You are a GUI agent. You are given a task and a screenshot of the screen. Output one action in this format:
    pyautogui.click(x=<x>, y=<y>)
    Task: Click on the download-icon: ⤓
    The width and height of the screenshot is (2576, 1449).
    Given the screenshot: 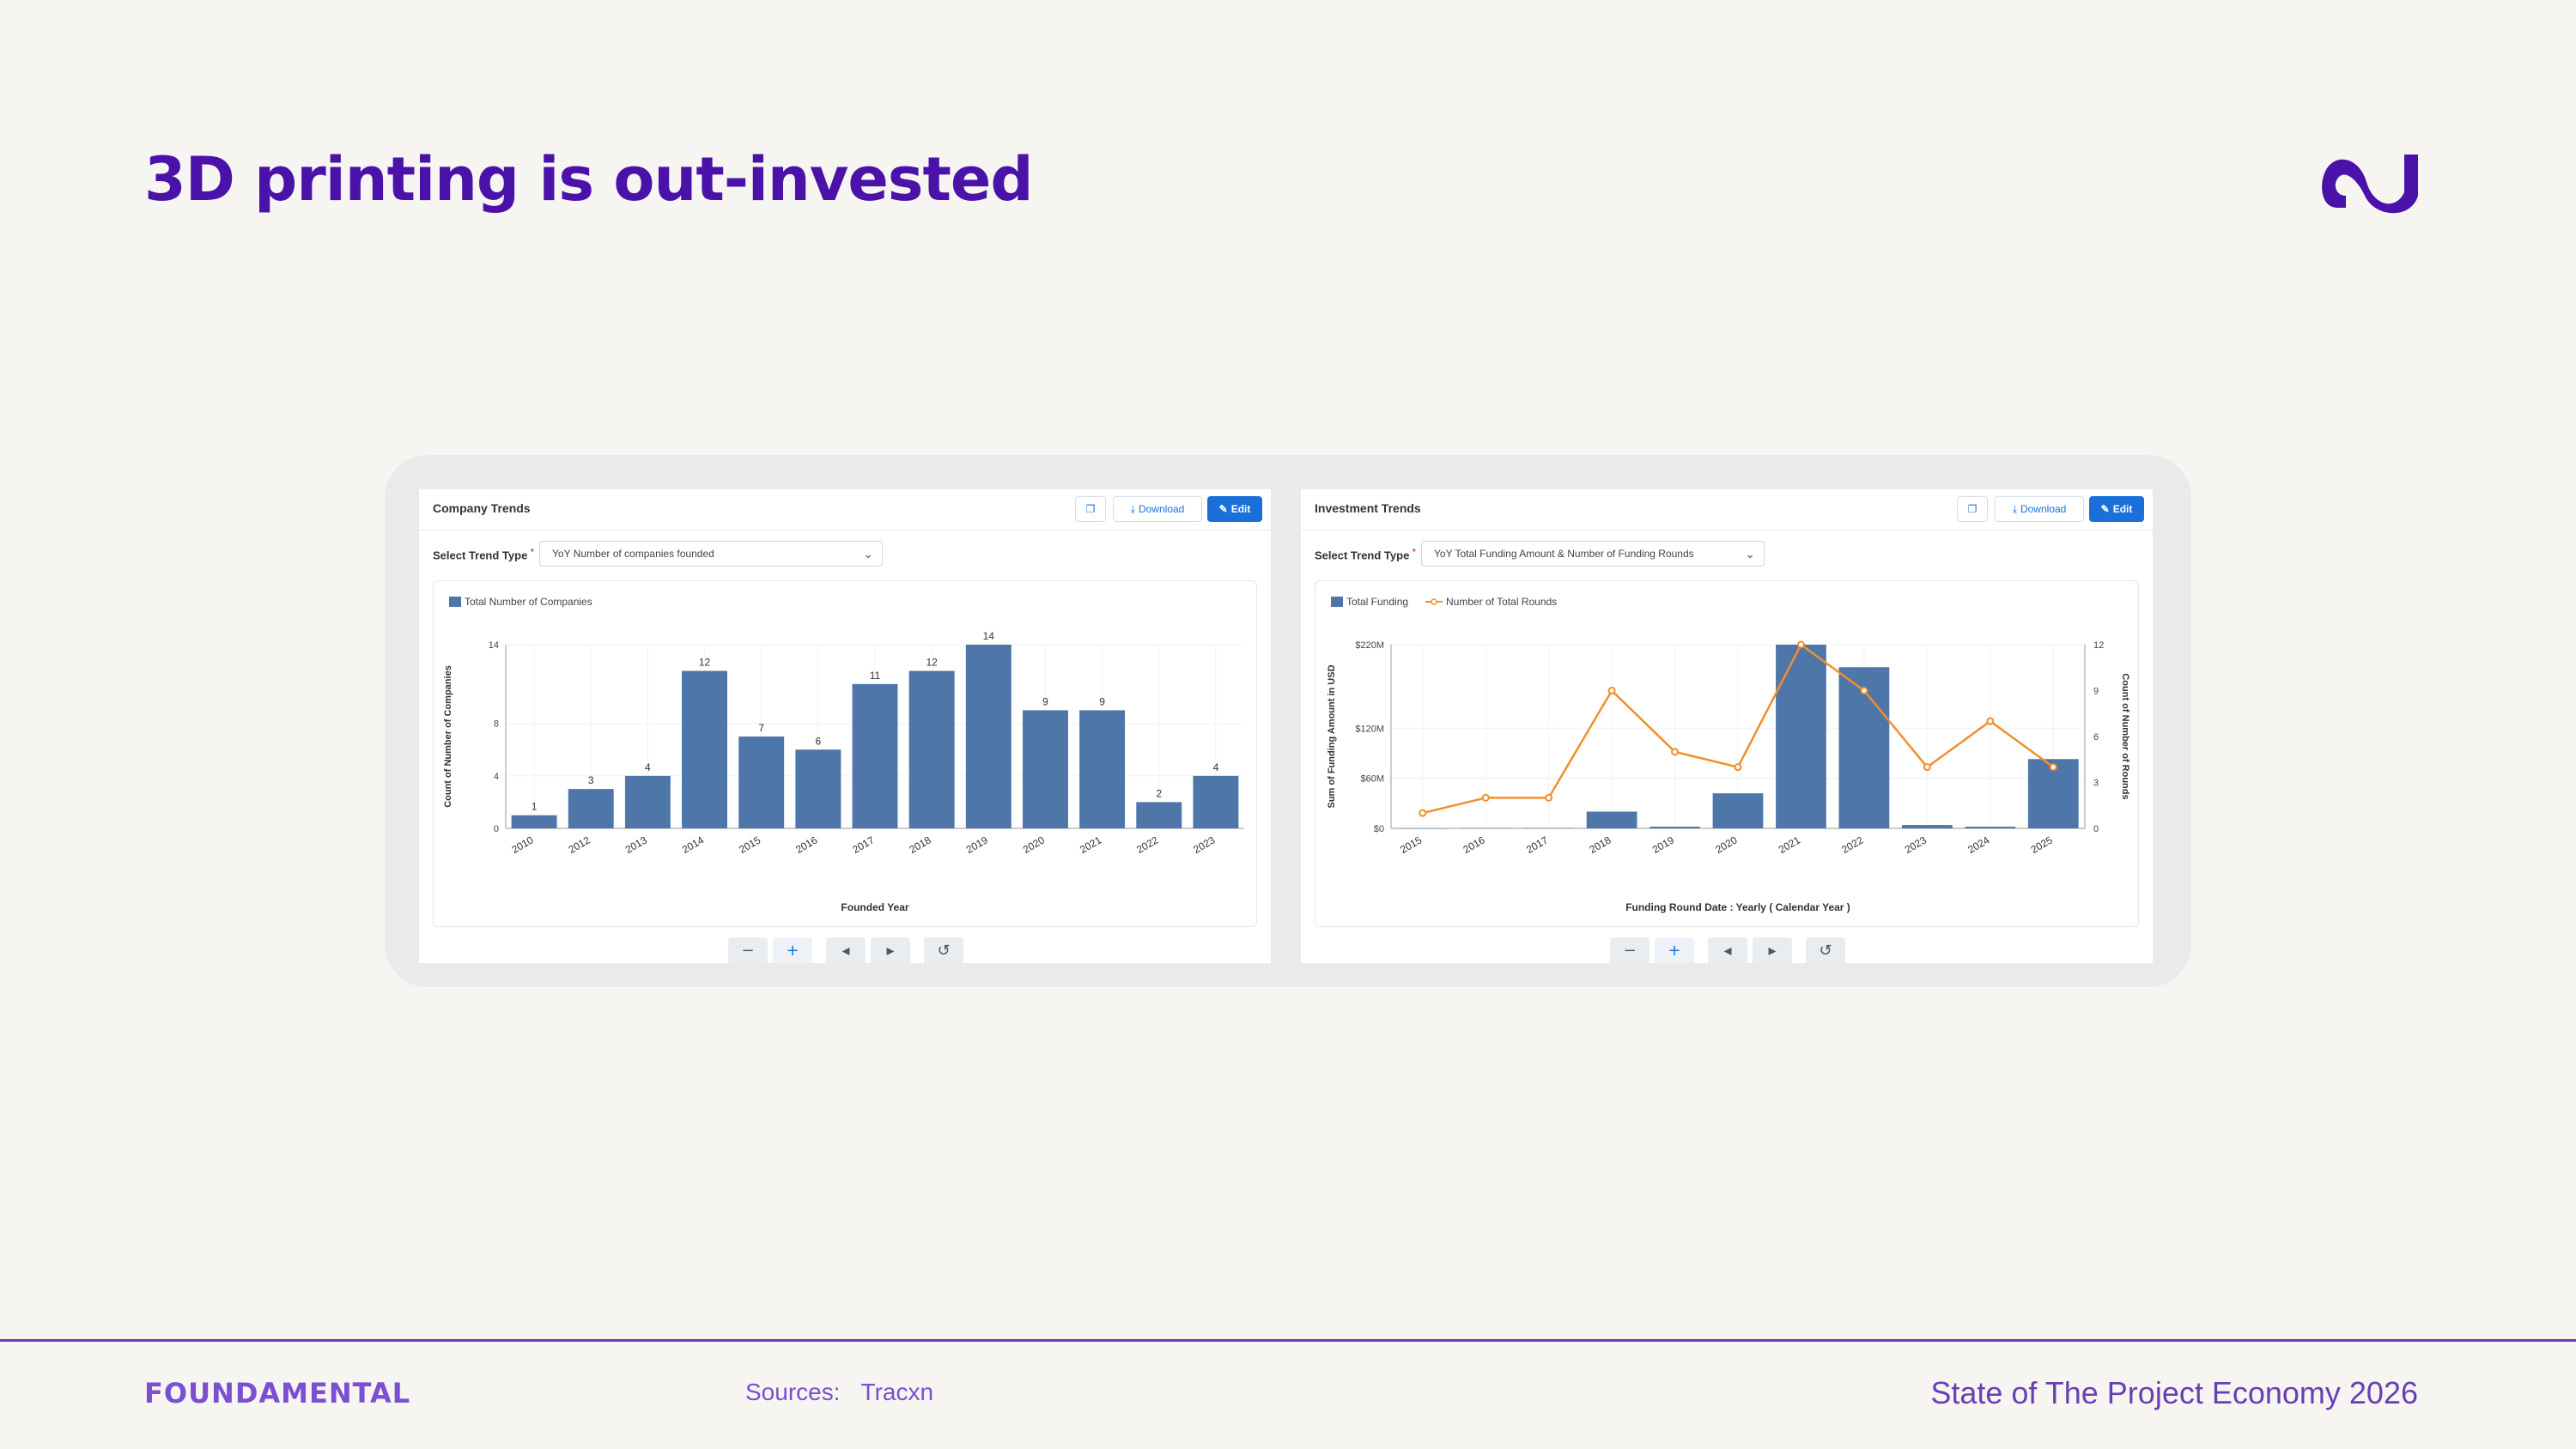 What is the action you would take?
    pyautogui.click(x=2014, y=509)
    